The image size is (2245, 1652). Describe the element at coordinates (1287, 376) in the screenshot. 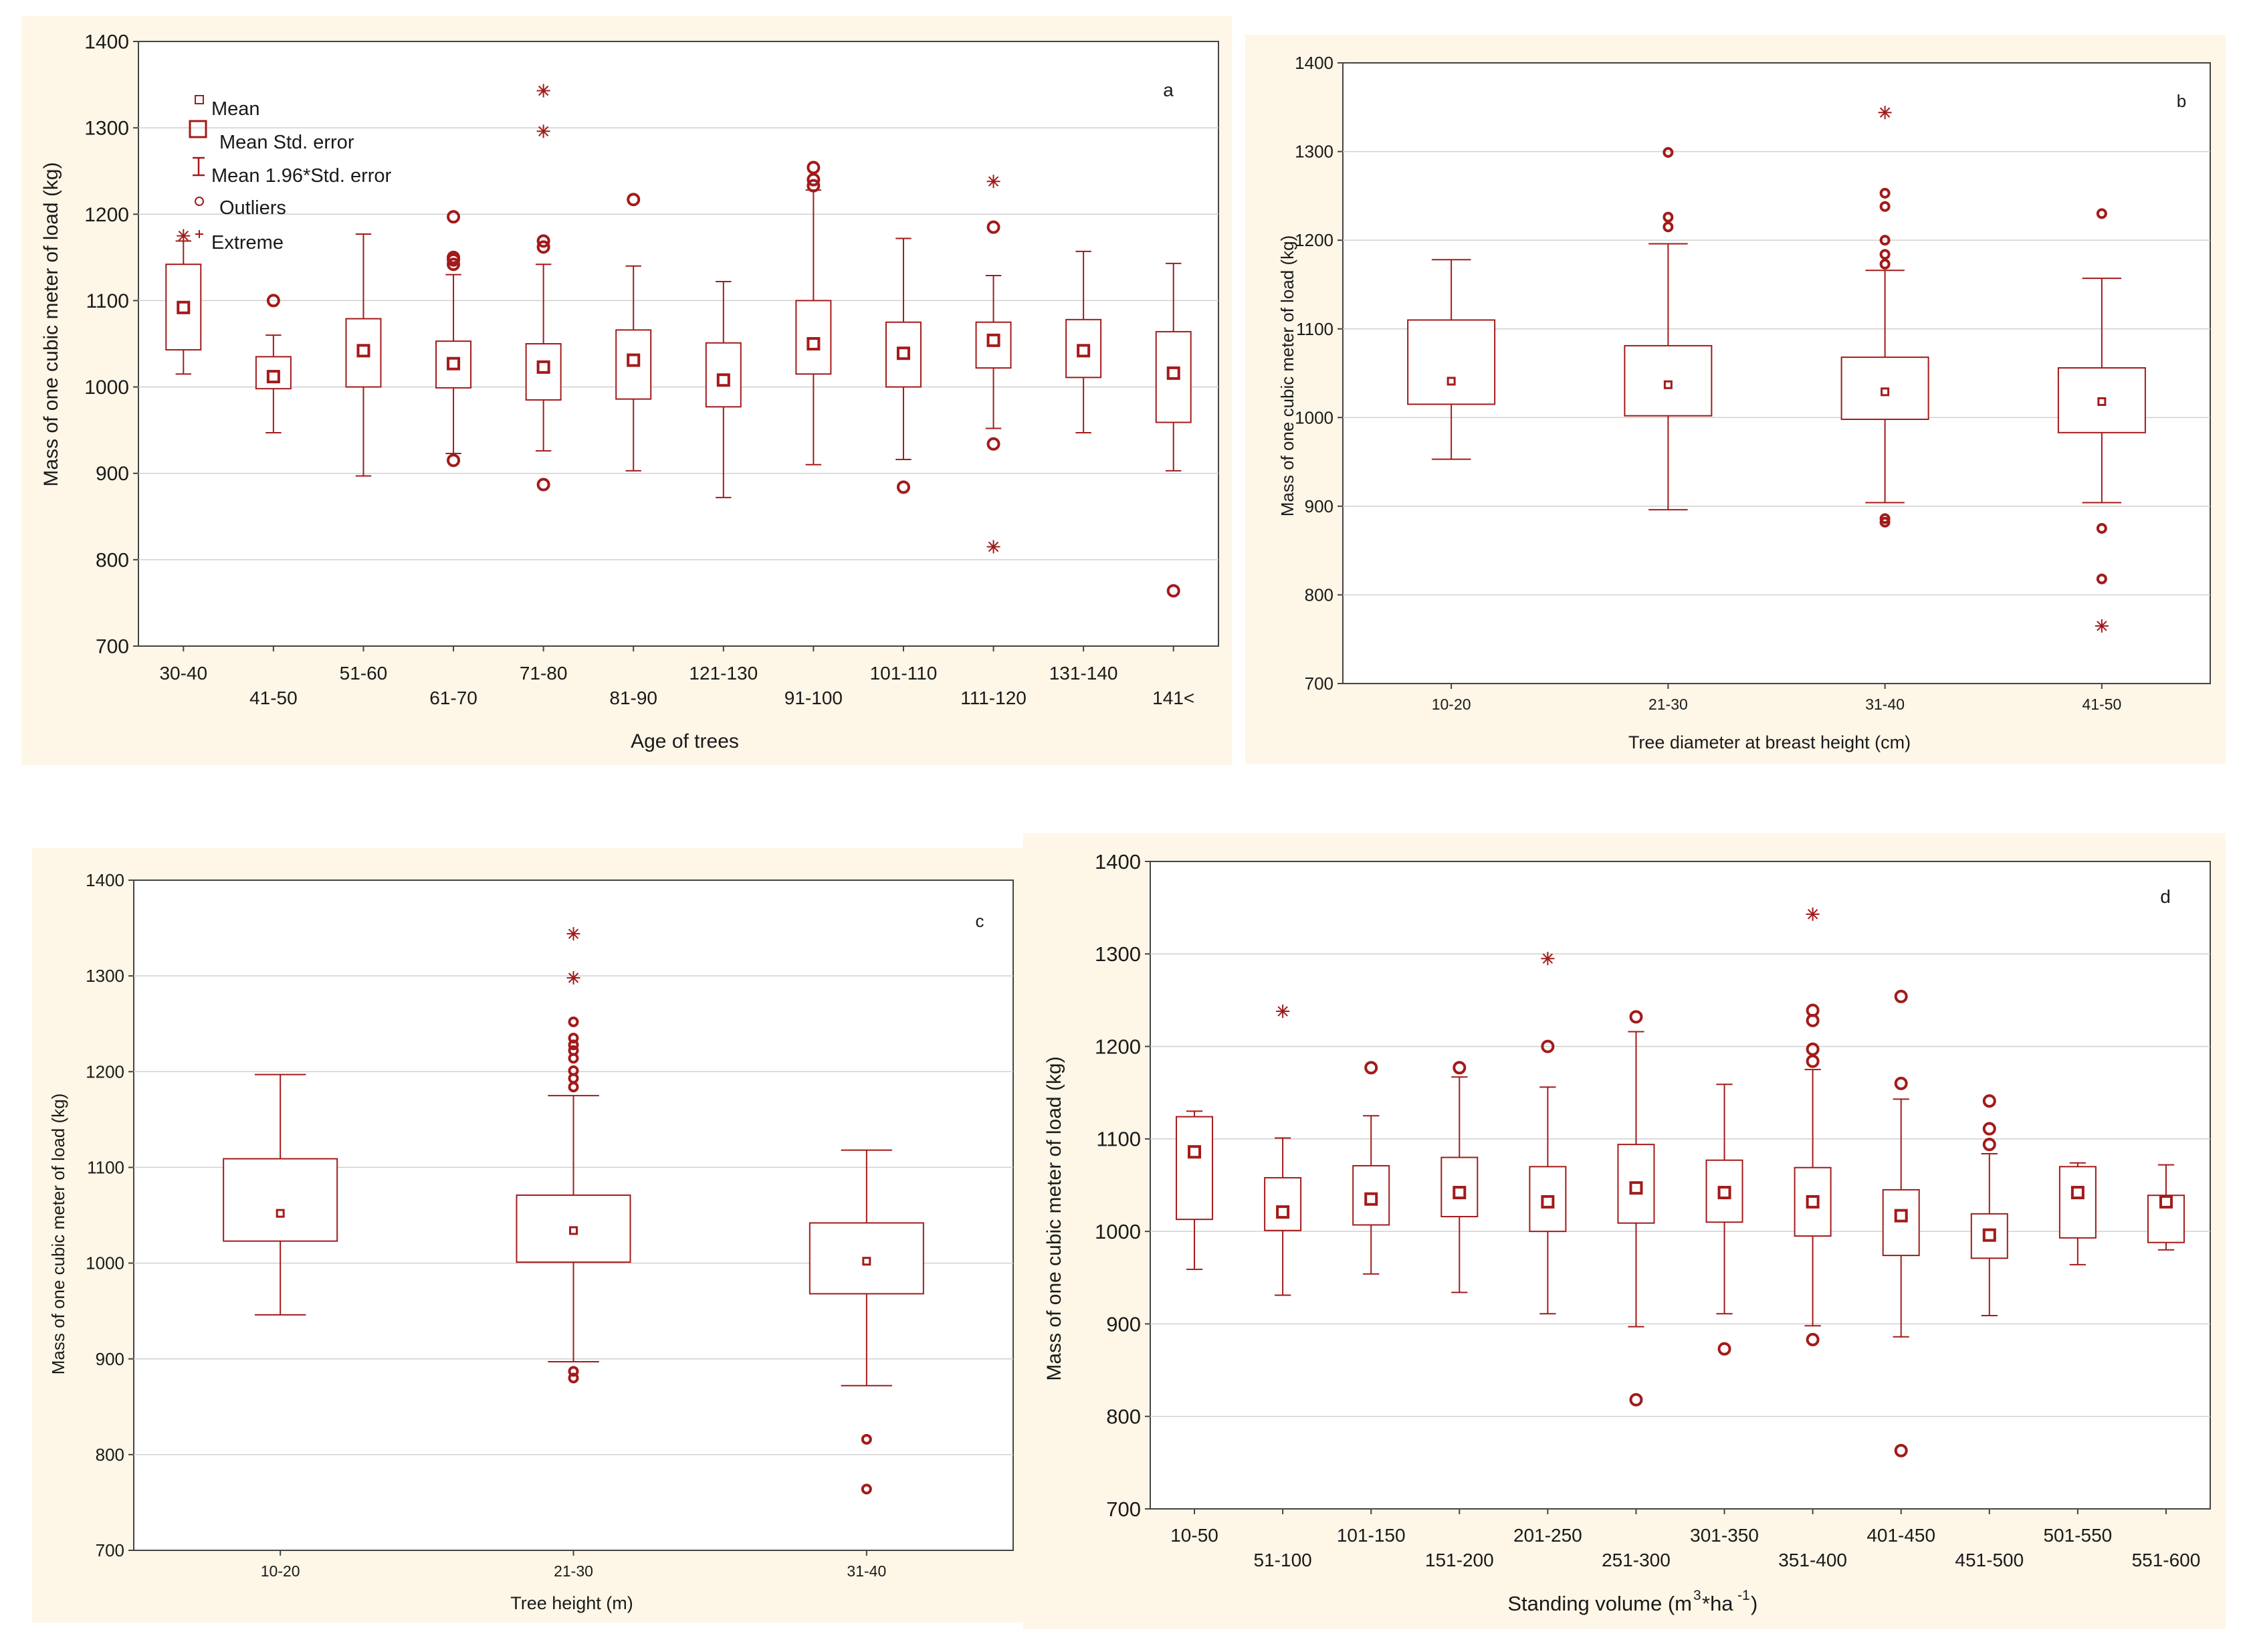

I see `panel-b-ylabel: Mass of one cubic meter of load (kg)` at that location.